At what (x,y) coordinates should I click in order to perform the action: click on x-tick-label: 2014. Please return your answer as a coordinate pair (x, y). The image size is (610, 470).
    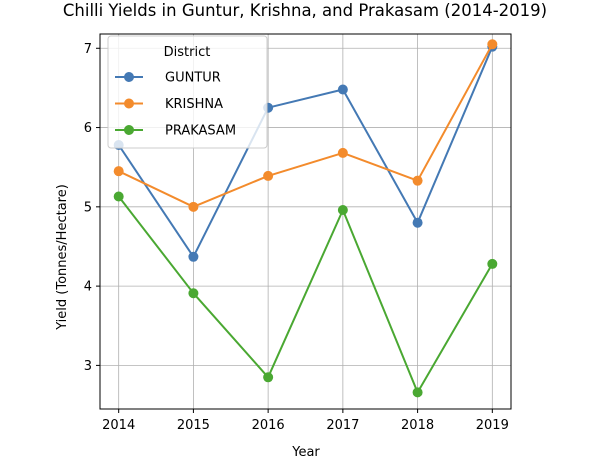
    Looking at the image, I should click on (118, 425).